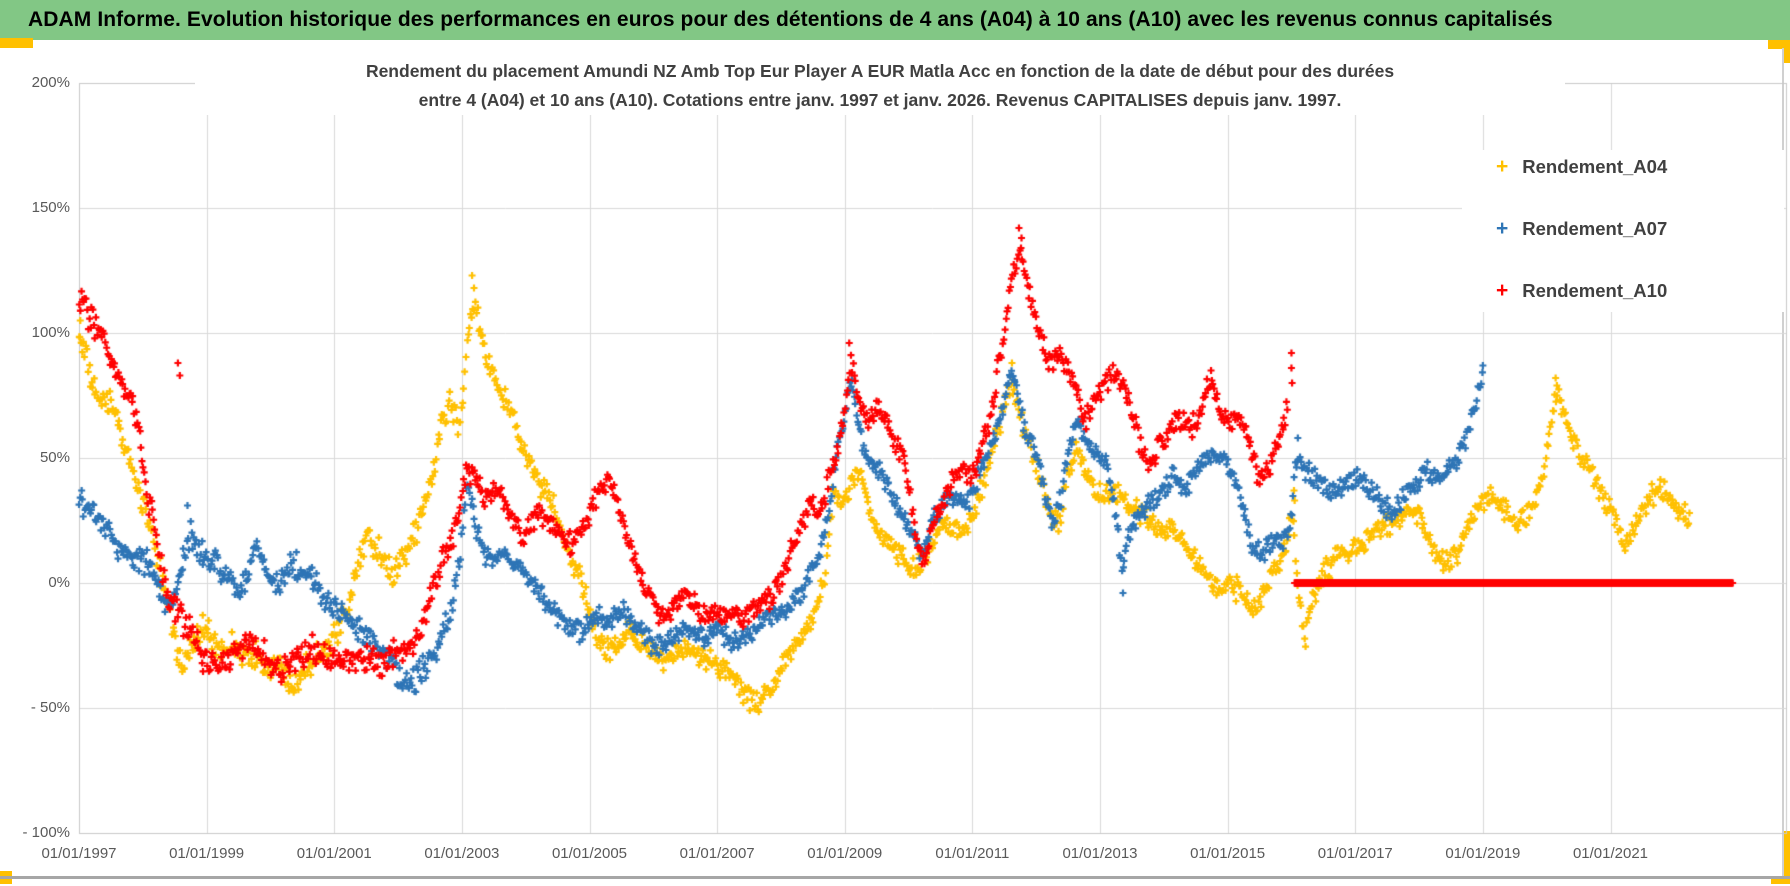  Describe the element at coordinates (1100, 853) in the screenshot. I see `x-axis-label: 01/01/2013` at that location.